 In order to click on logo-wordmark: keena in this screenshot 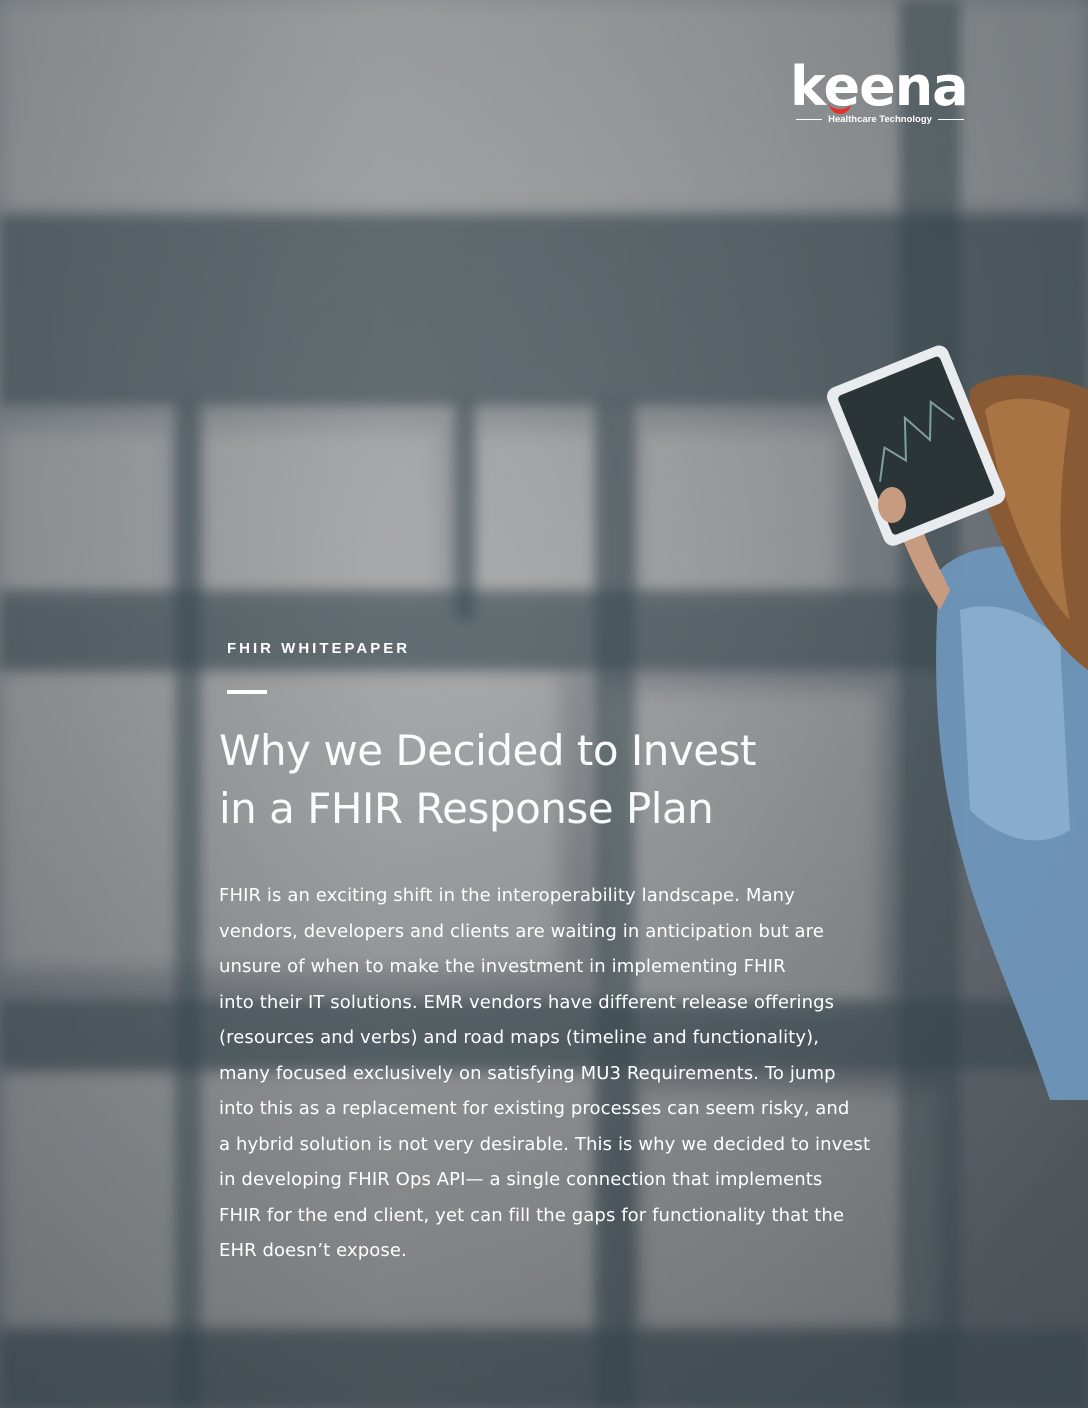, I will do `click(879, 86)`.